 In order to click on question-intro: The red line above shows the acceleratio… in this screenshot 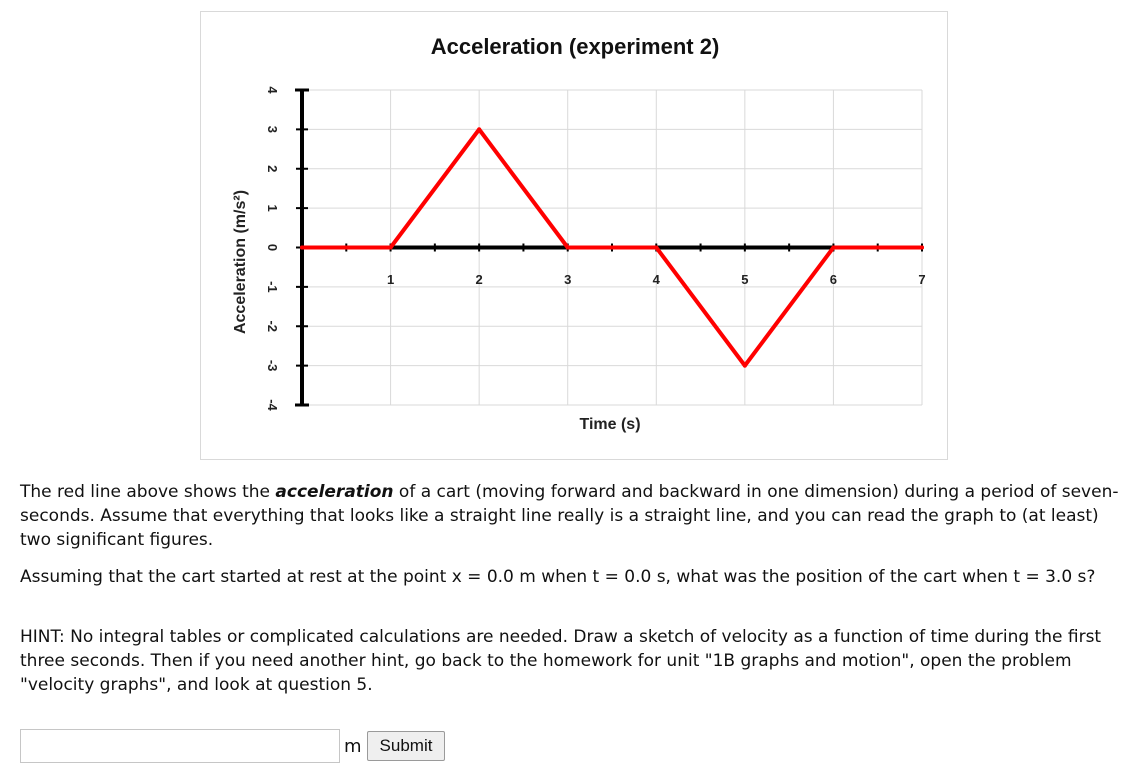, I will do `click(575, 516)`.